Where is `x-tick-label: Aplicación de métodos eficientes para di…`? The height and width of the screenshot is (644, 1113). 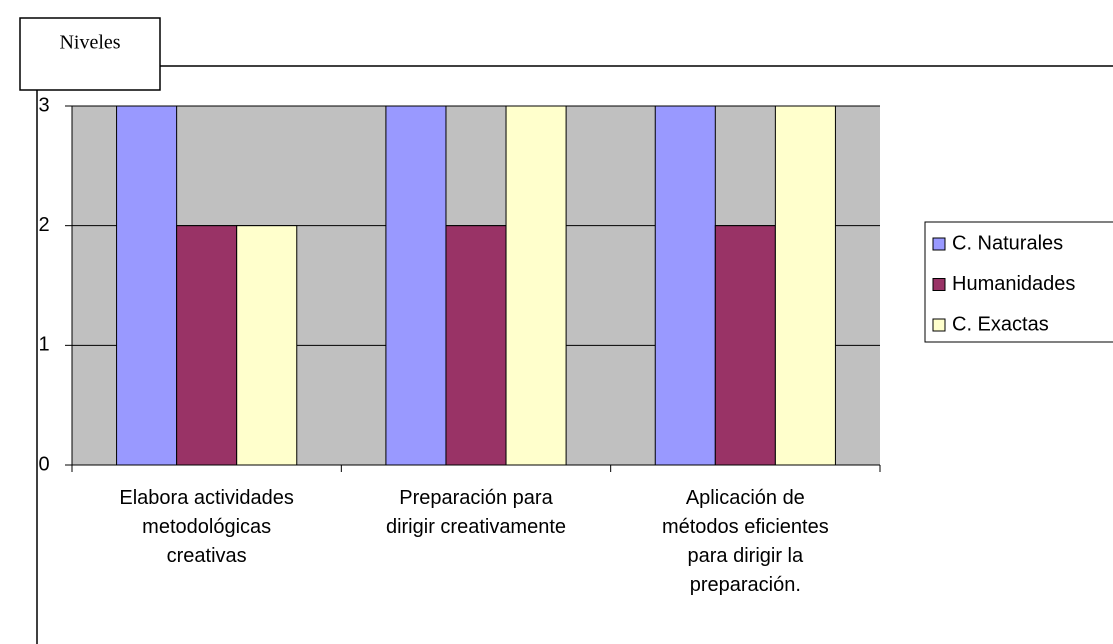
x-tick-label: Aplicación de métodos eficientes para di… is located at coordinates (745, 541).